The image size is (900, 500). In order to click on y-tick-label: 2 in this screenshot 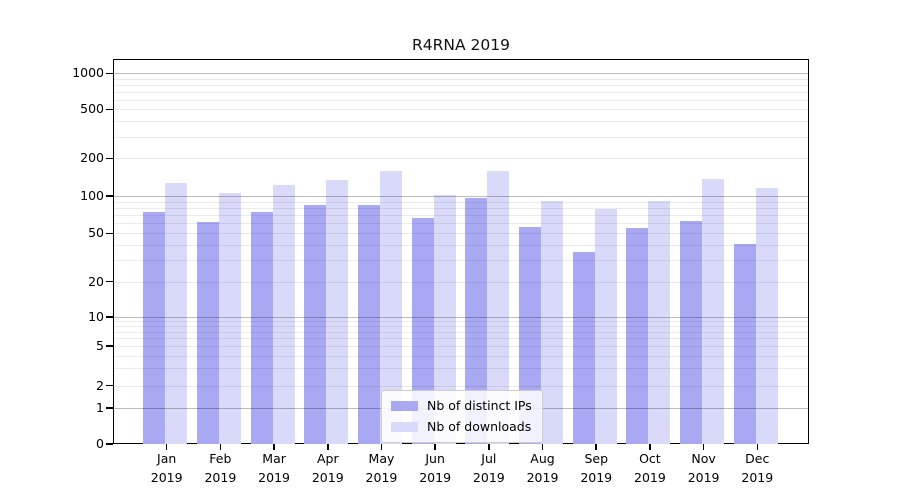, I will do `click(100, 385)`.